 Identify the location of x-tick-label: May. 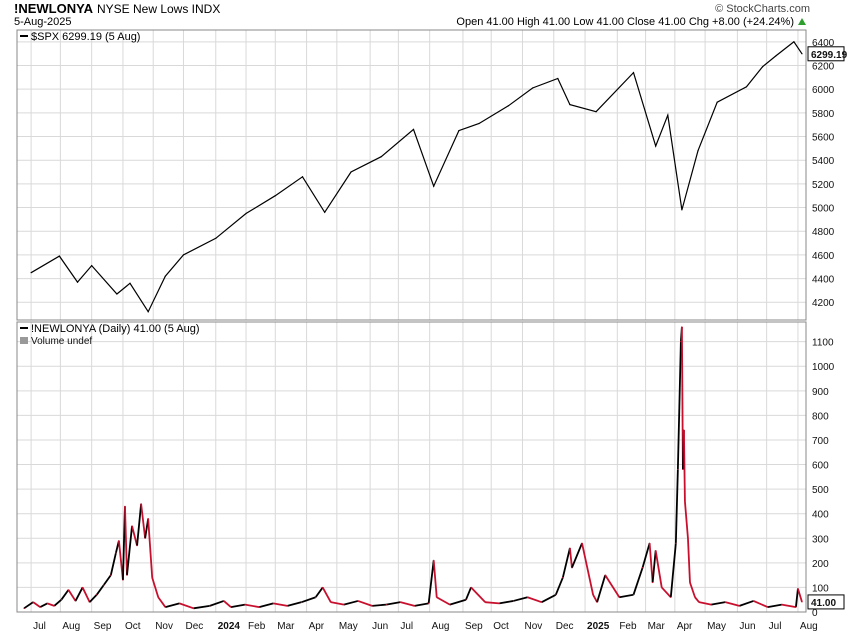
(716, 626).